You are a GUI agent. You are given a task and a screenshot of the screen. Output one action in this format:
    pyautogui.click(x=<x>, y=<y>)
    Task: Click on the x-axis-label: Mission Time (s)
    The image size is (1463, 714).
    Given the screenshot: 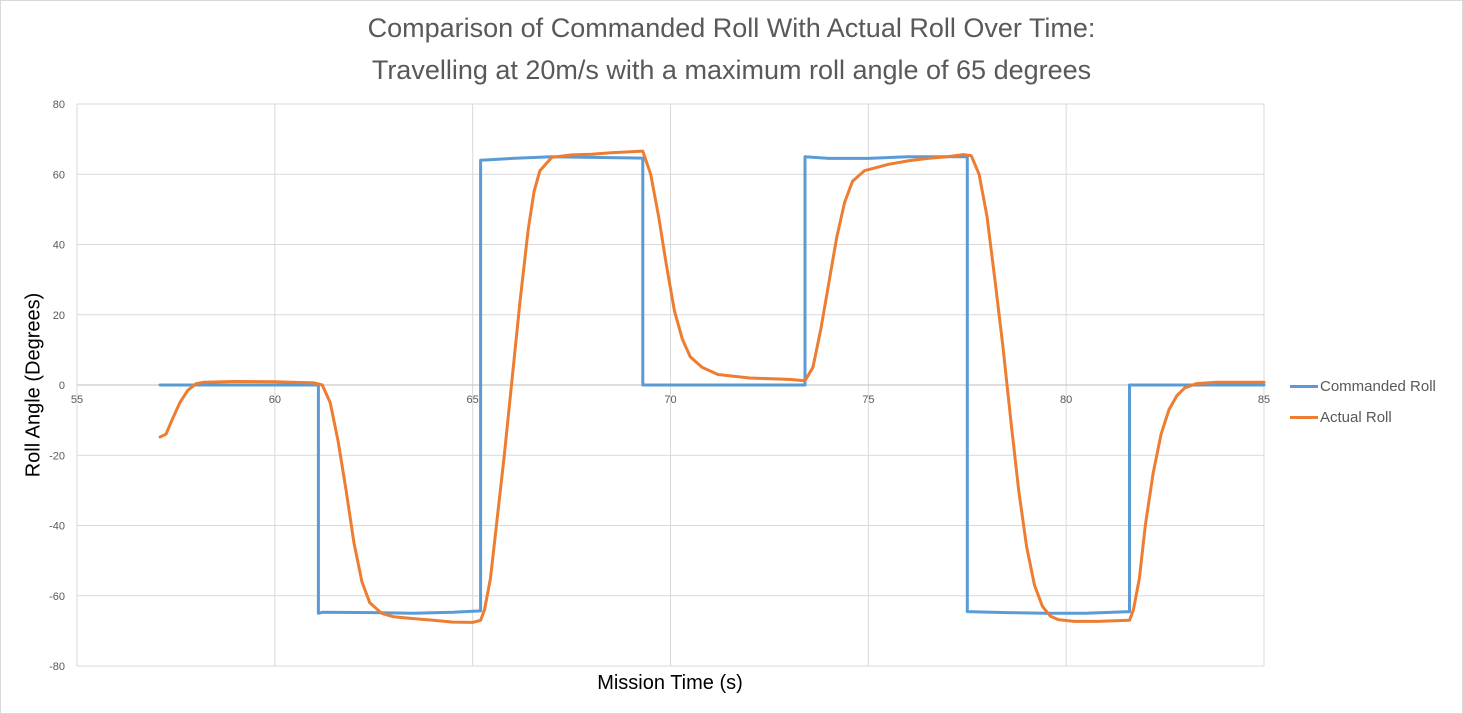 What is the action you would take?
    pyautogui.click(x=670, y=683)
    